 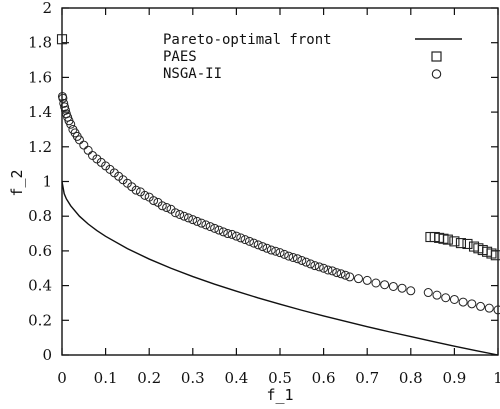 I want to click on legend-label-pareto-front: Pareto-optimal front, so click(x=247, y=40).